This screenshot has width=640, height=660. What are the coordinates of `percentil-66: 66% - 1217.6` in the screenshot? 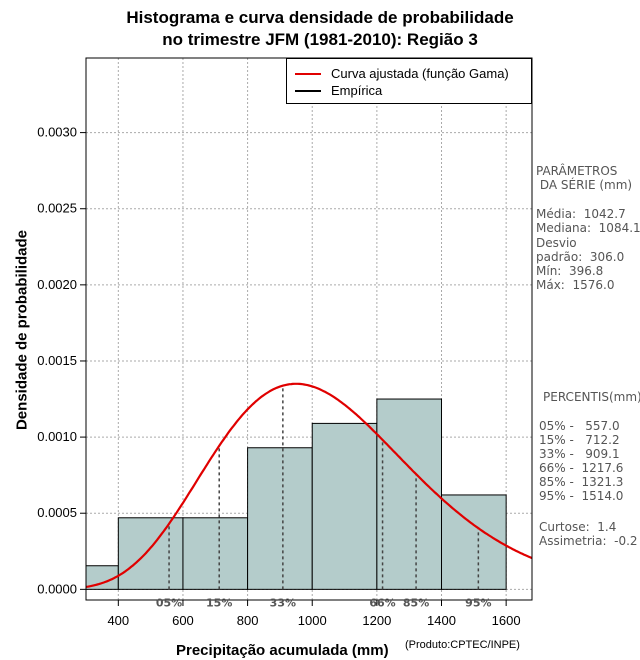 It's located at (581, 468).